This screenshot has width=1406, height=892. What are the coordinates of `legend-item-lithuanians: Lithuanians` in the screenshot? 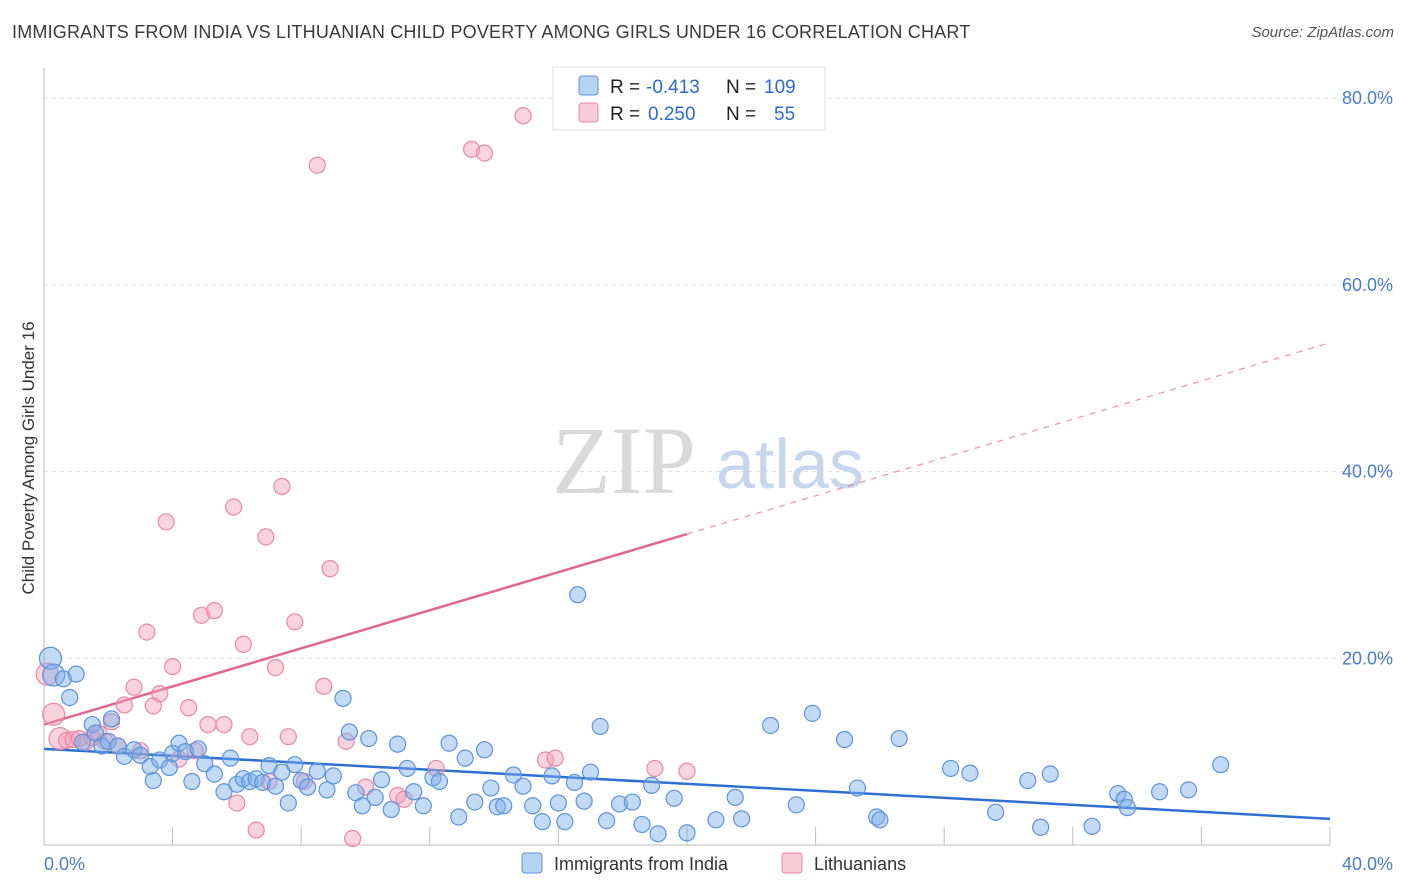 It's located at (860, 864).